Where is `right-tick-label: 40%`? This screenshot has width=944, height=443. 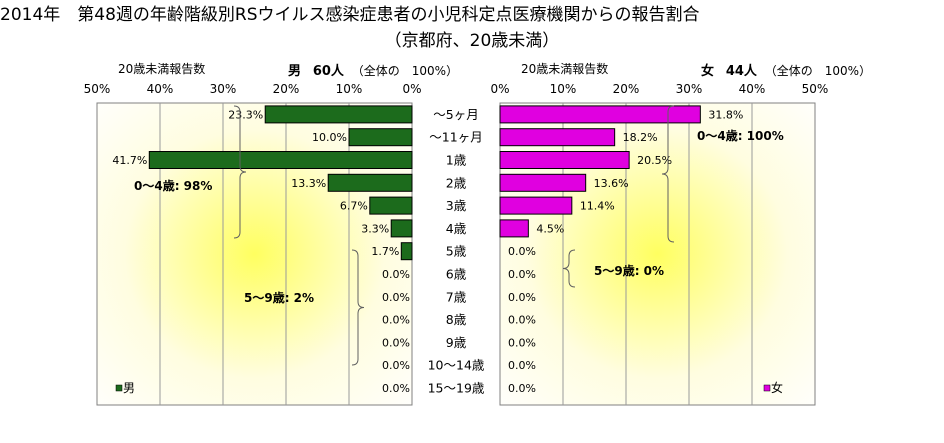
right-tick-label: 40% is located at coordinates (752, 89).